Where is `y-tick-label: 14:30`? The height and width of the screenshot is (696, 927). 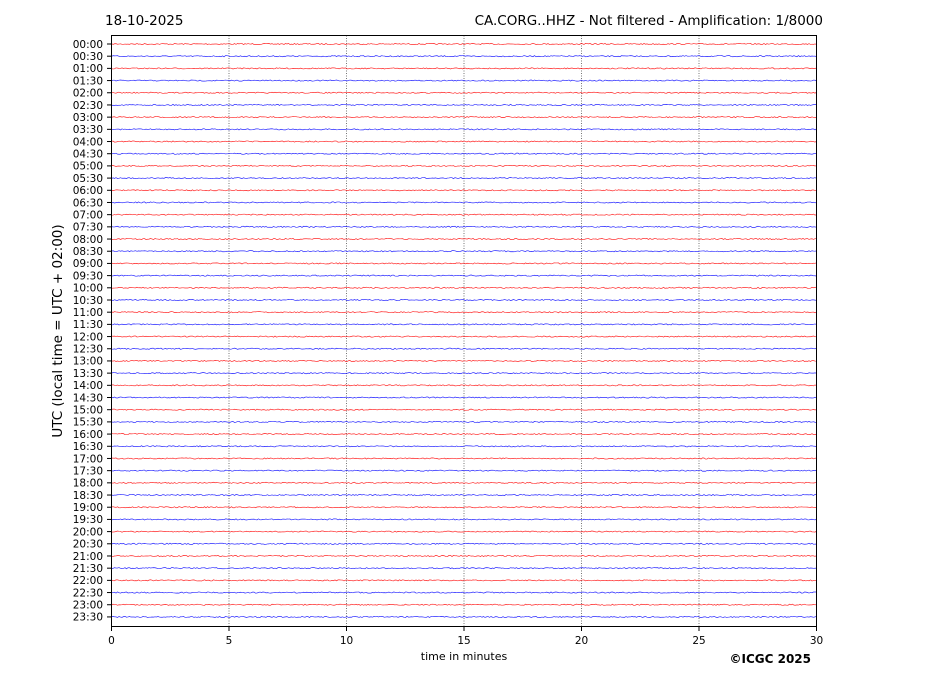 y-tick-label: 14:30 is located at coordinates (88, 398).